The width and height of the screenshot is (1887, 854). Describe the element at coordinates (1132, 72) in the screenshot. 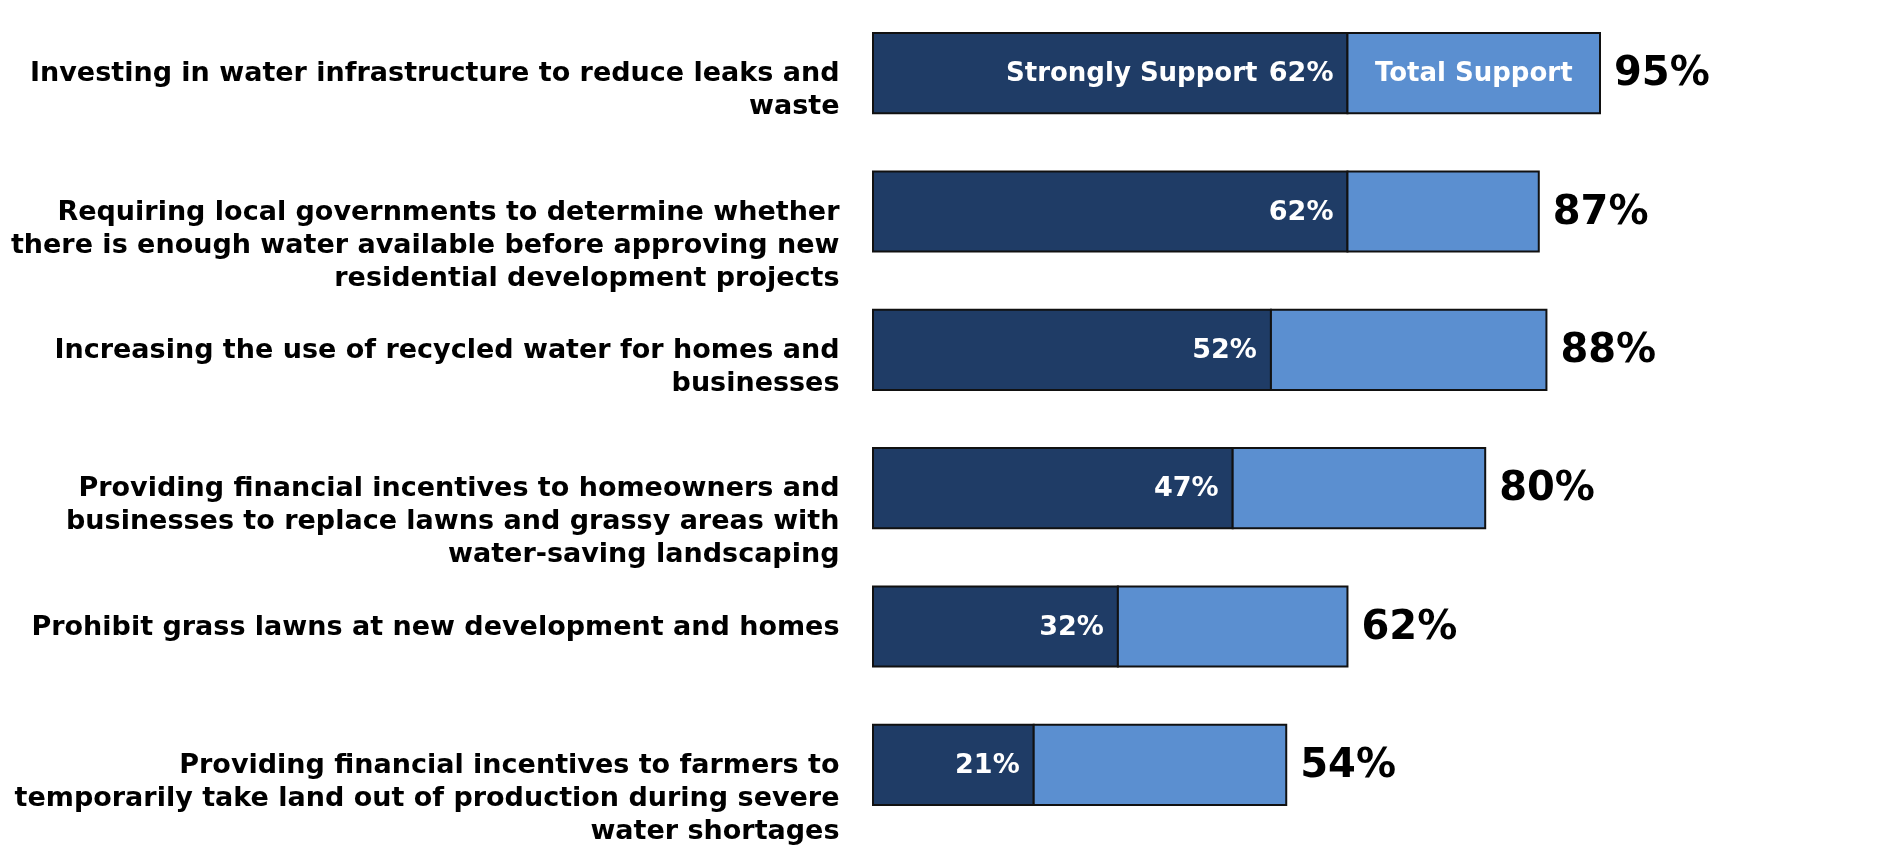

I see `series-label: Strongly Support` at that location.